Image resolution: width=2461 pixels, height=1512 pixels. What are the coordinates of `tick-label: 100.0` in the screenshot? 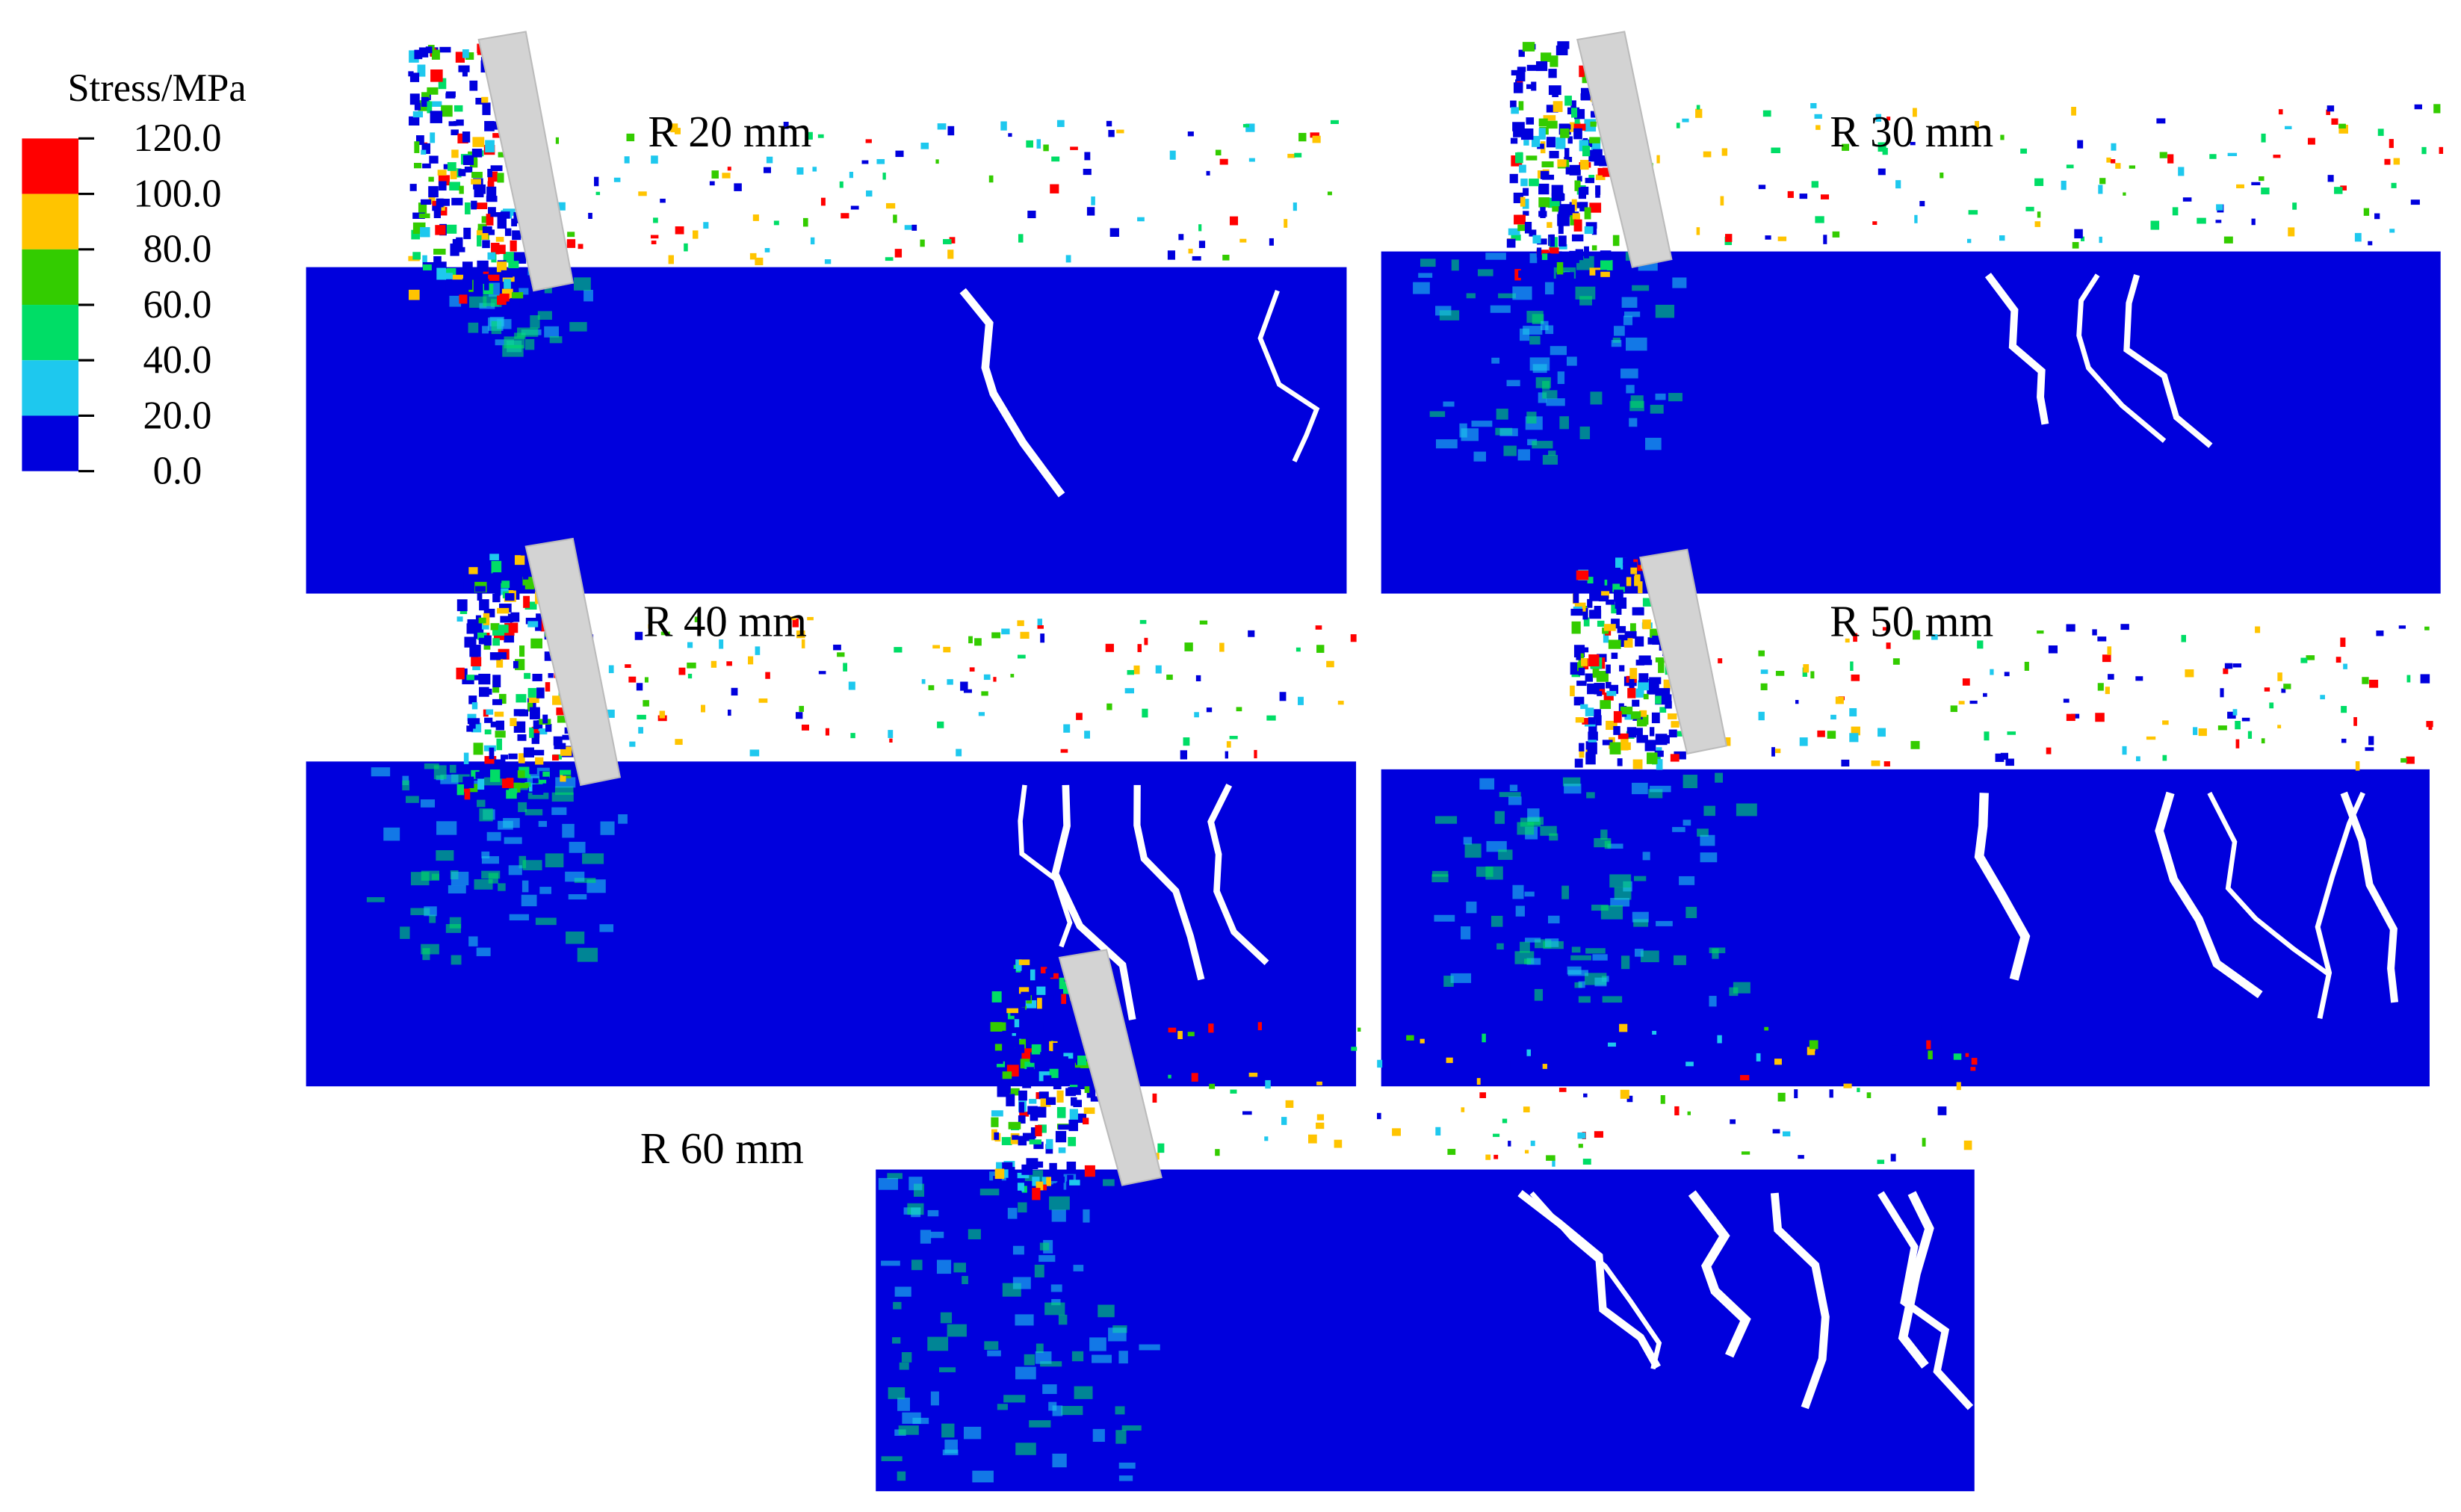 It's located at (177, 193).